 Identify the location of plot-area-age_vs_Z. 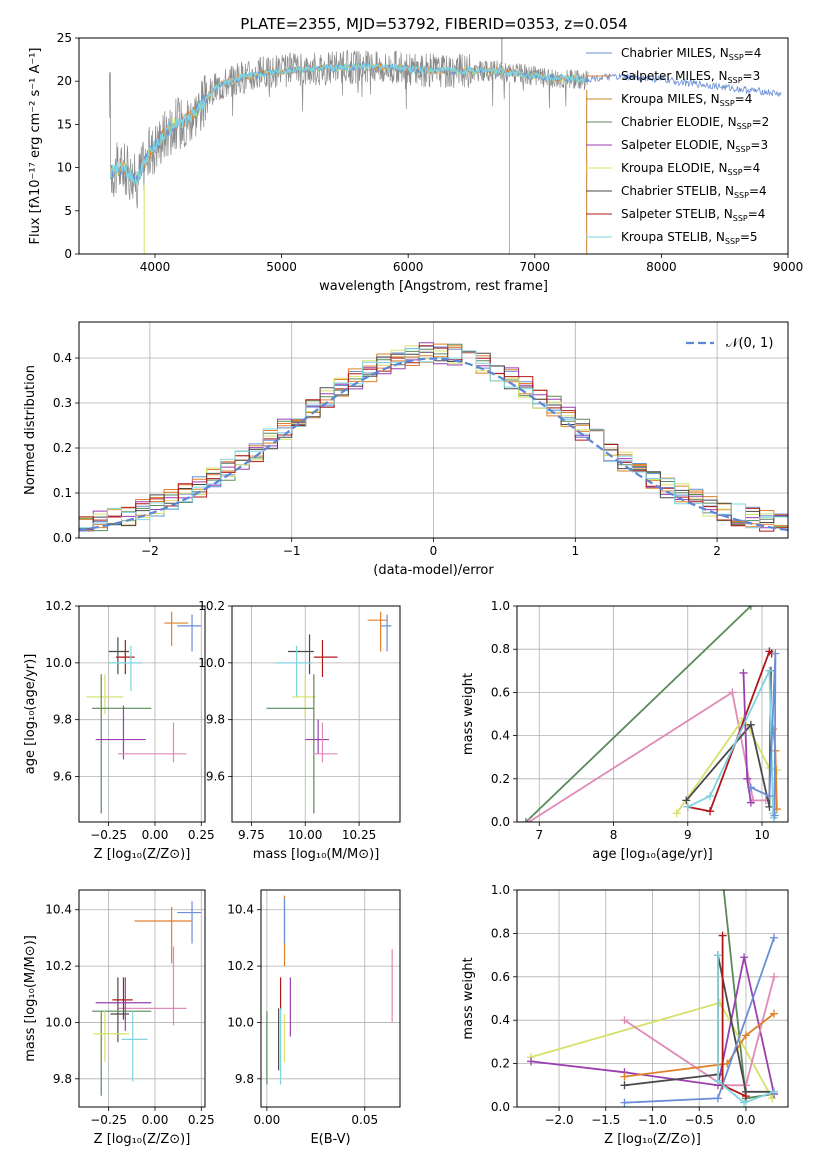
(144, 712).